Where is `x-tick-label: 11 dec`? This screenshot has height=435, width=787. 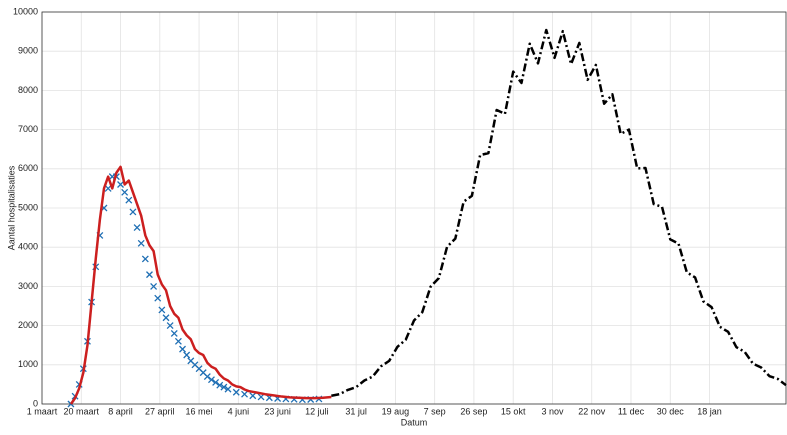 x-tick-label: 11 dec is located at coordinates (631, 411).